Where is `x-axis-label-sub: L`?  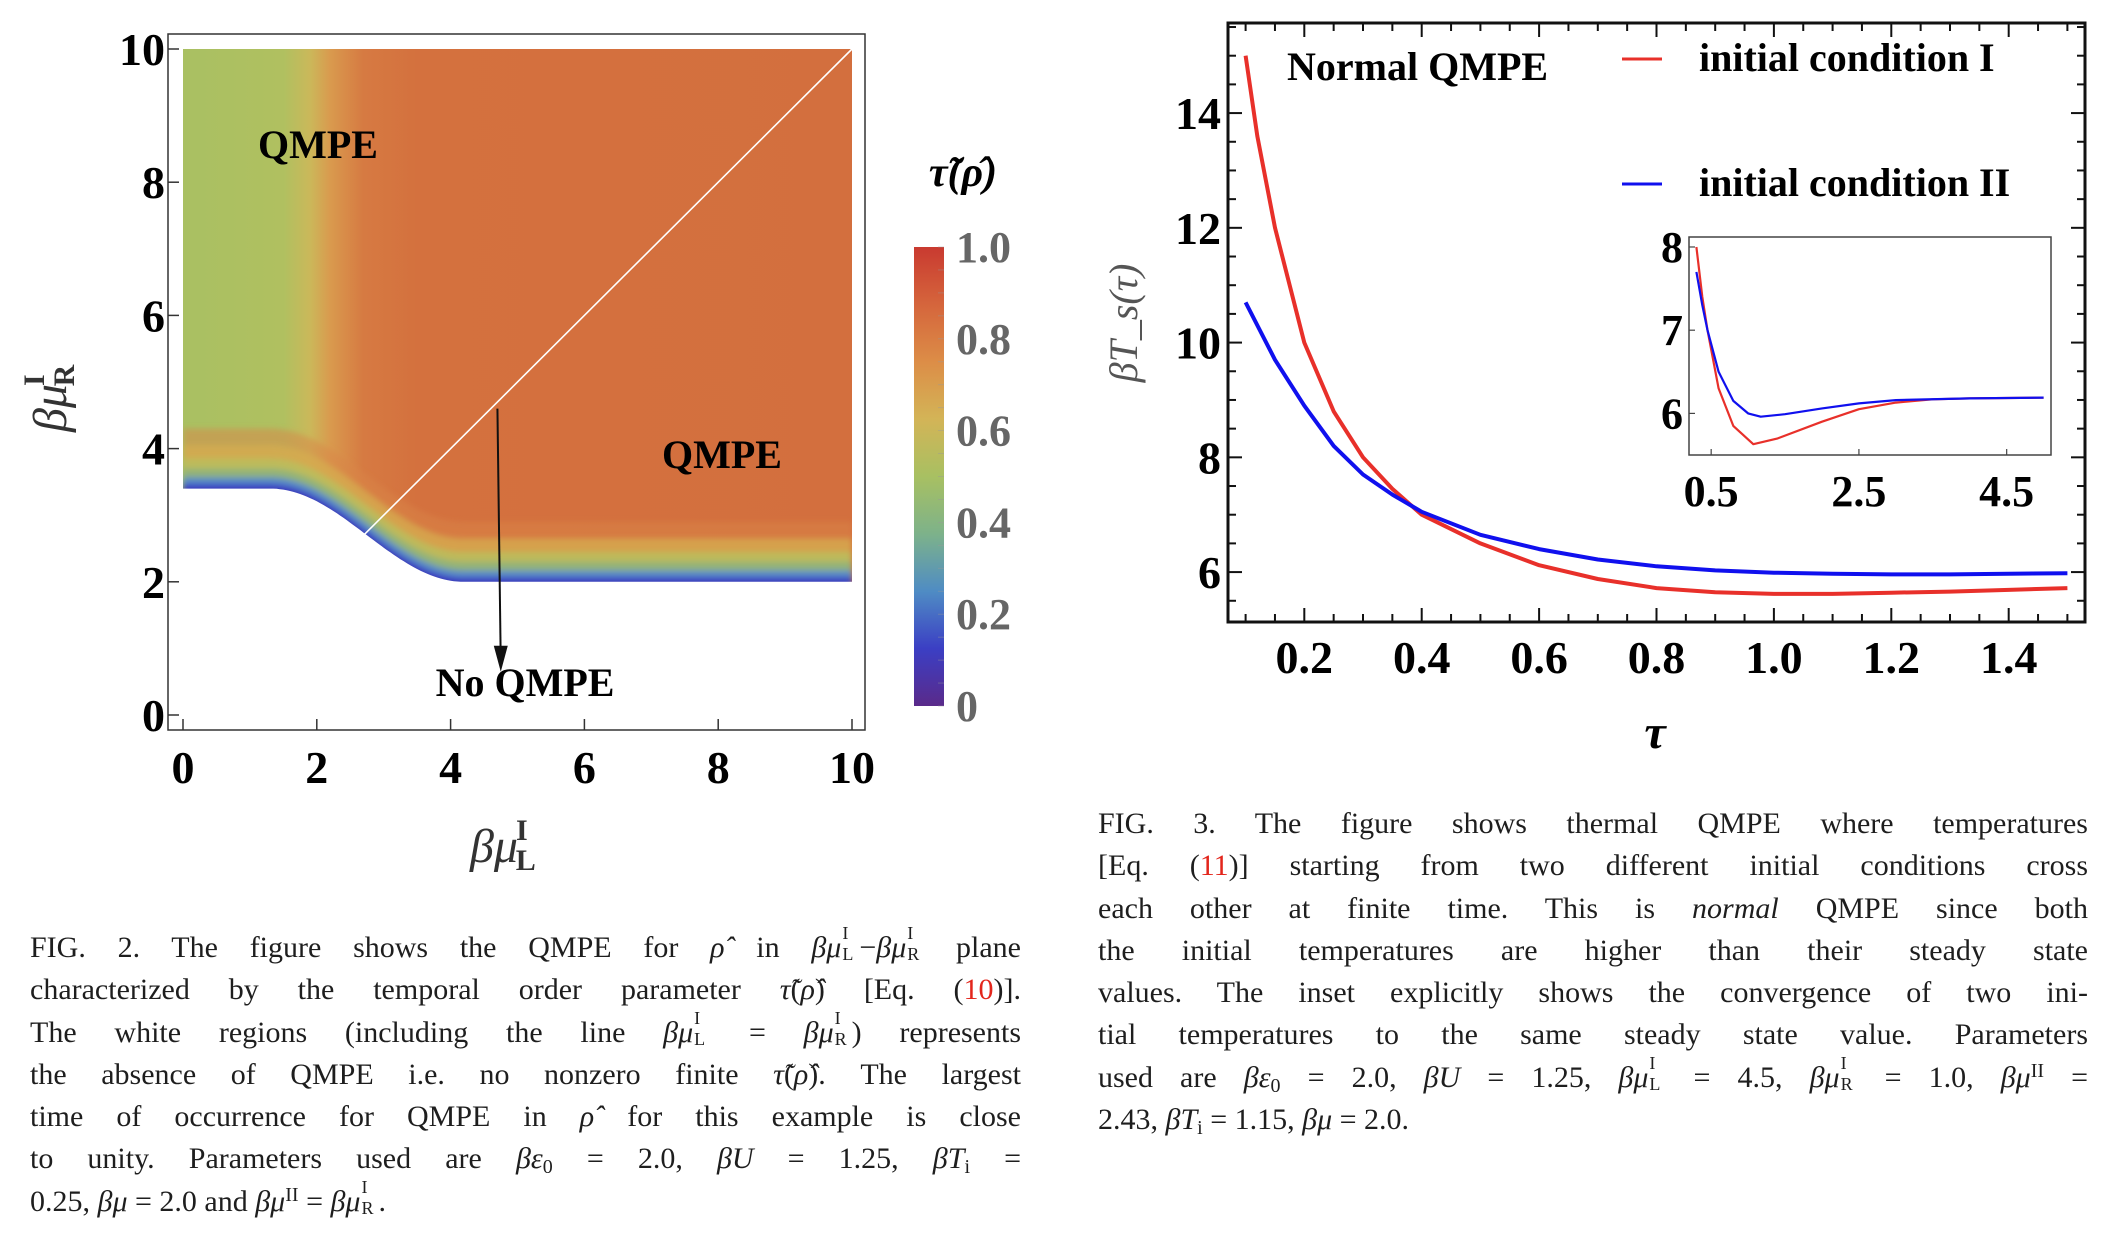 x-axis-label-sub: L is located at coordinates (526, 860).